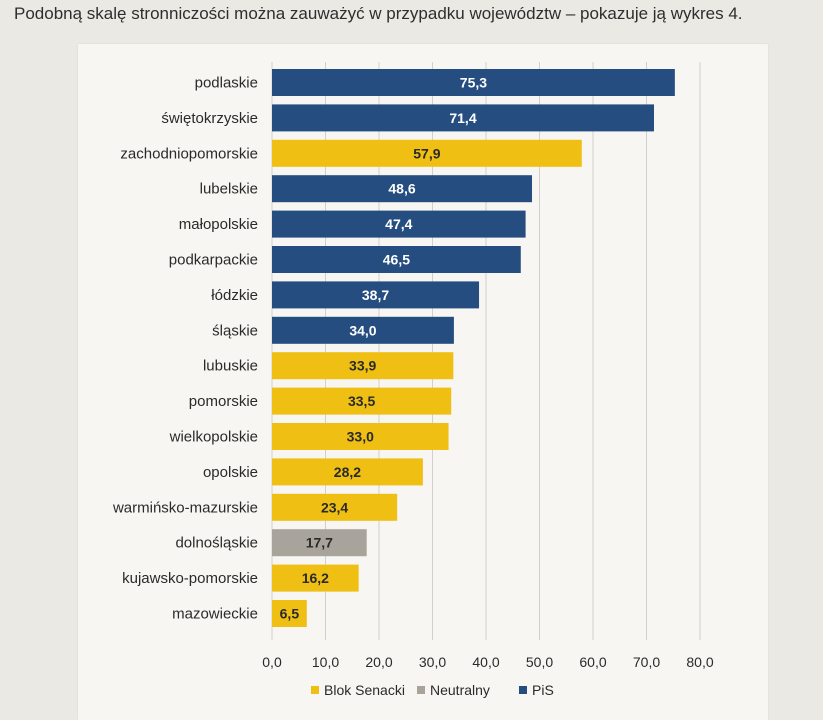  What do you see at coordinates (185, 507) in the screenshot?
I see `category-label: warmińsko-mazurskie` at bounding box center [185, 507].